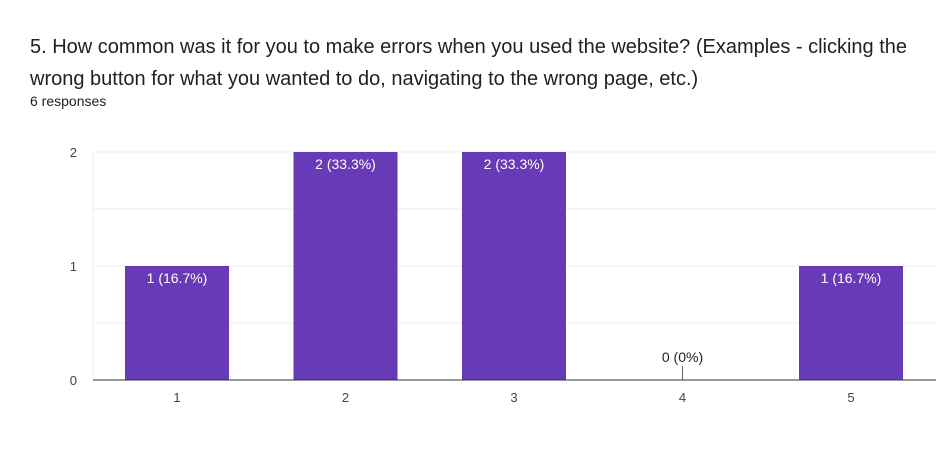 The height and width of the screenshot is (476, 936). What do you see at coordinates (682, 357) in the screenshot?
I see `data-label: 0 (0%)` at bounding box center [682, 357].